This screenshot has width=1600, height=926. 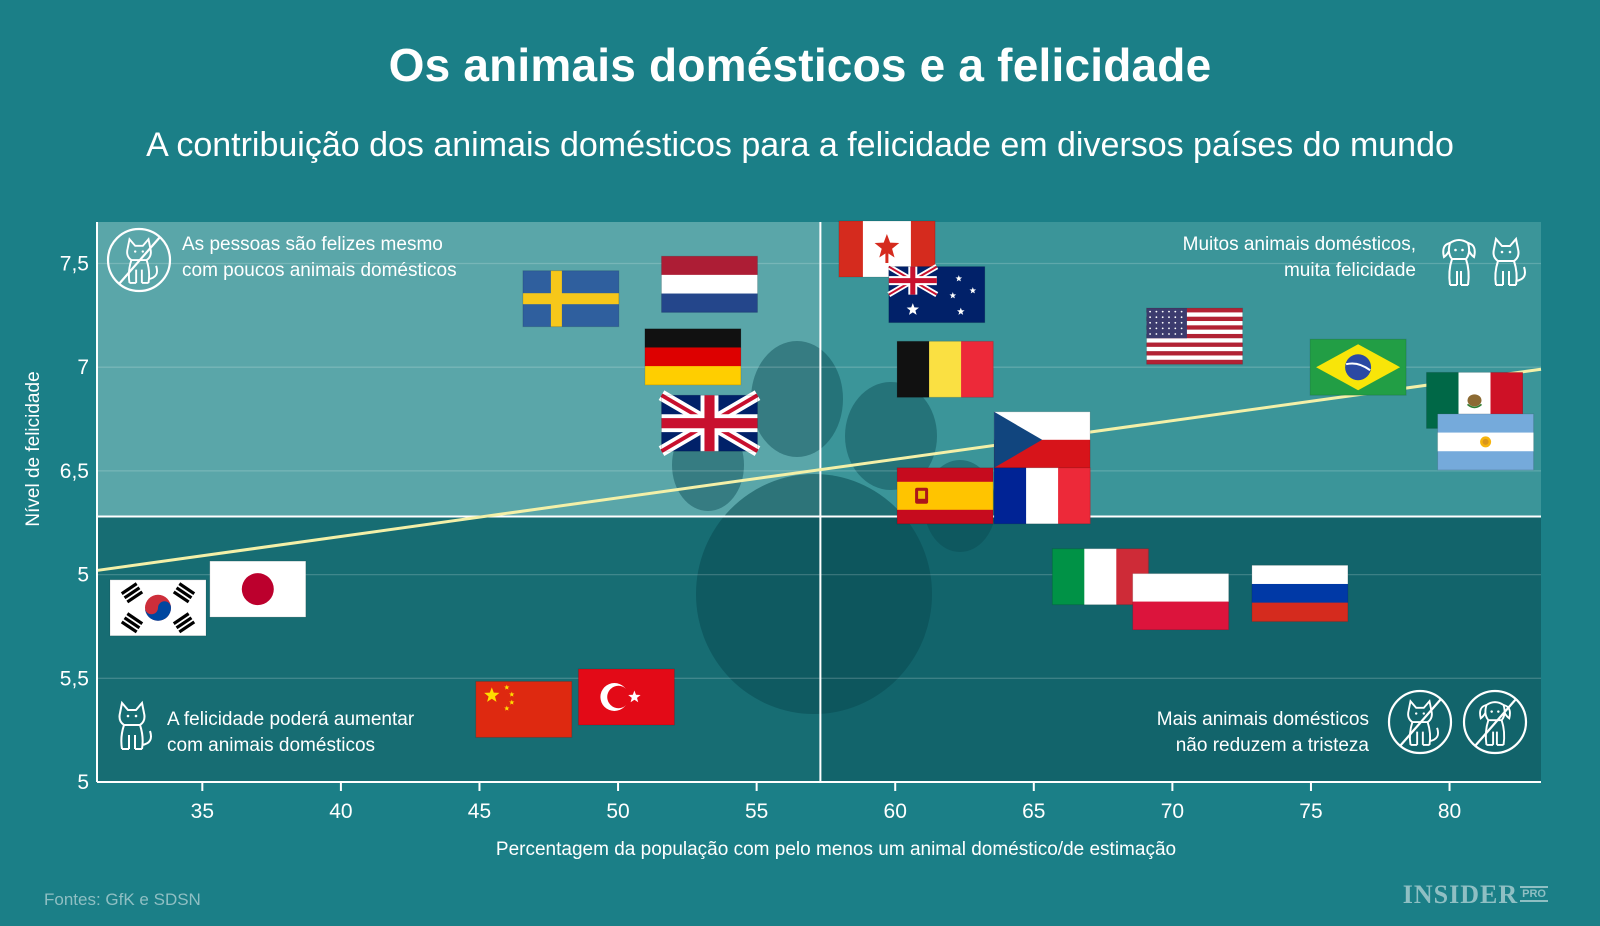 What do you see at coordinates (33, 448) in the screenshot?
I see `y-axis-label: Nível de felicidade` at bounding box center [33, 448].